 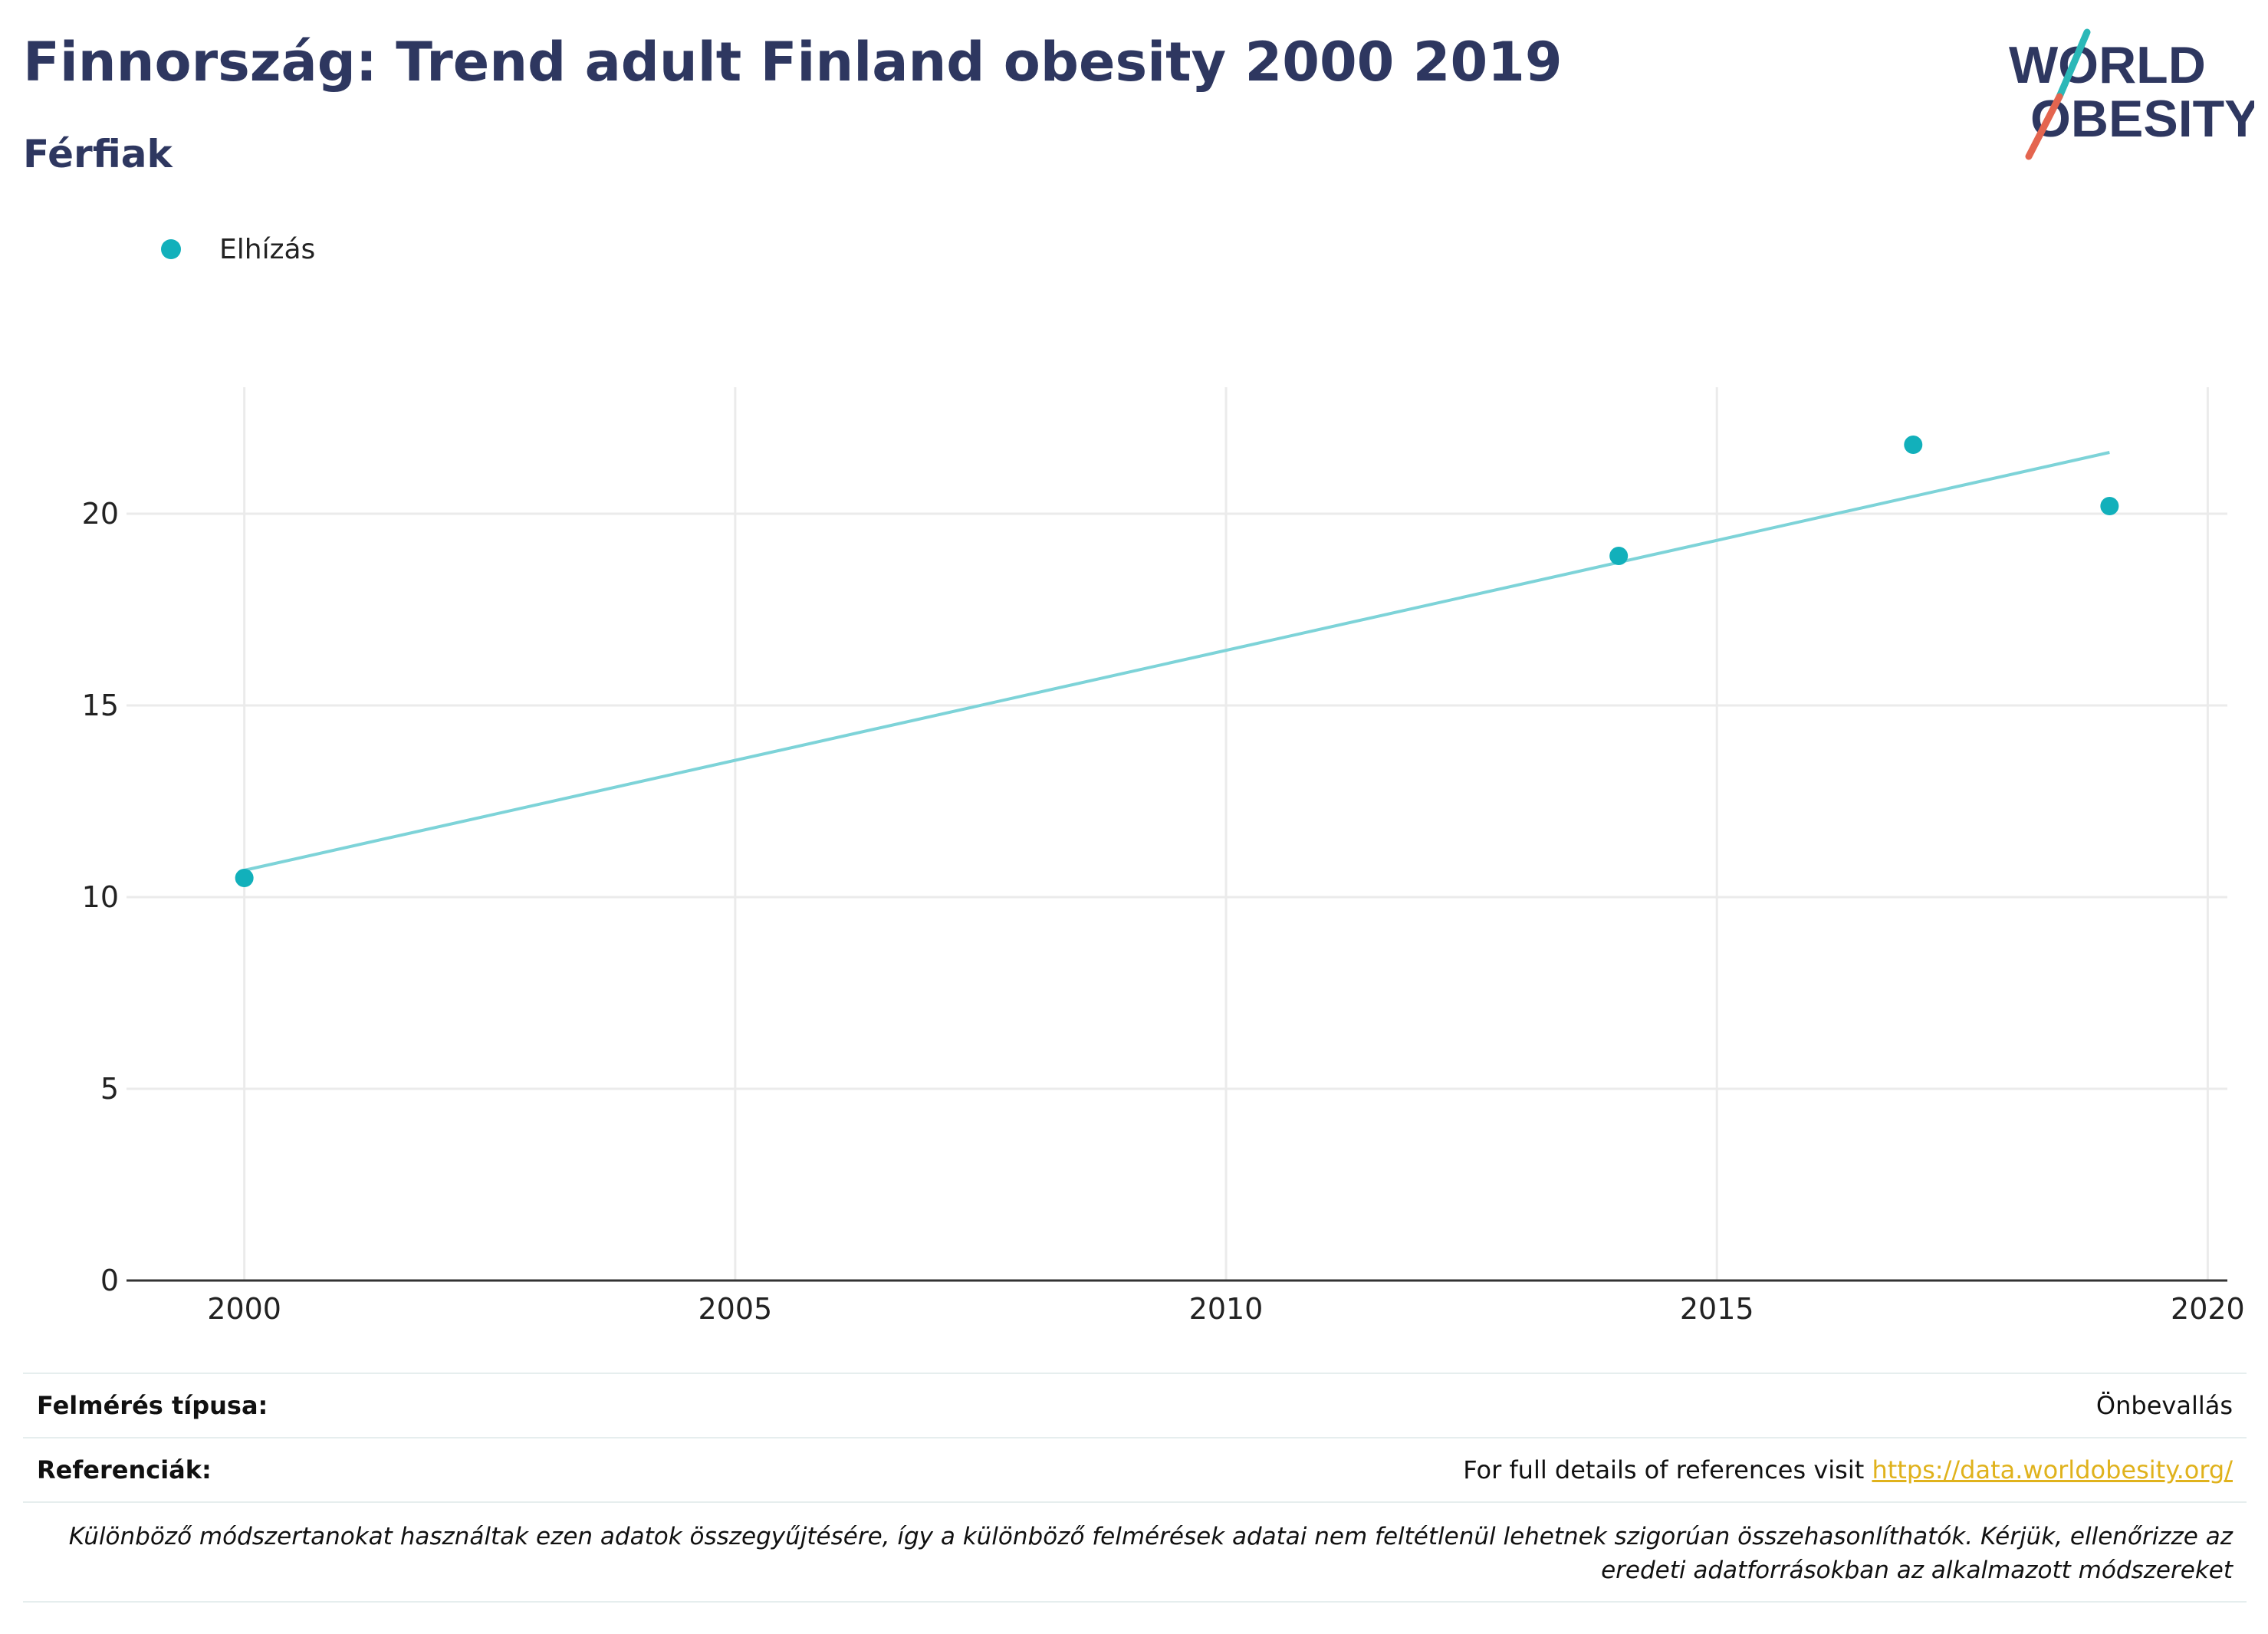 What do you see at coordinates (2073, 64) in the screenshot?
I see `logo-teal-slash` at bounding box center [2073, 64].